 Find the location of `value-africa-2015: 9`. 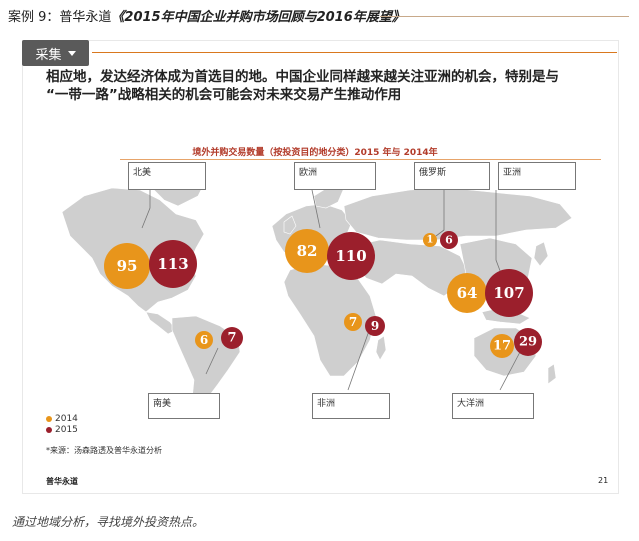

value-africa-2015: 9 is located at coordinates (375, 326).